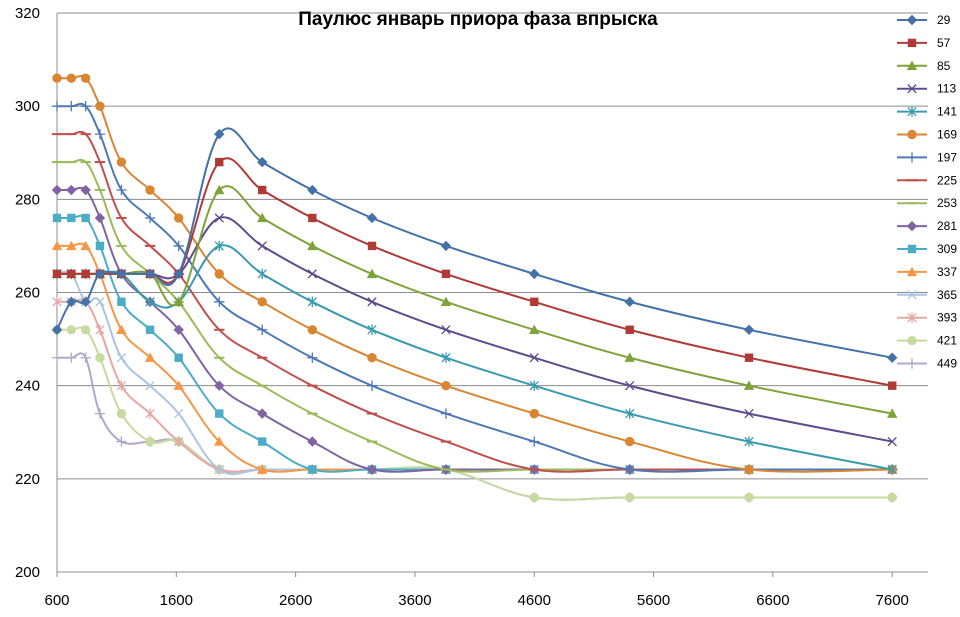  Describe the element at coordinates (947, 341) in the screenshot. I see `legend-label: 421` at that location.